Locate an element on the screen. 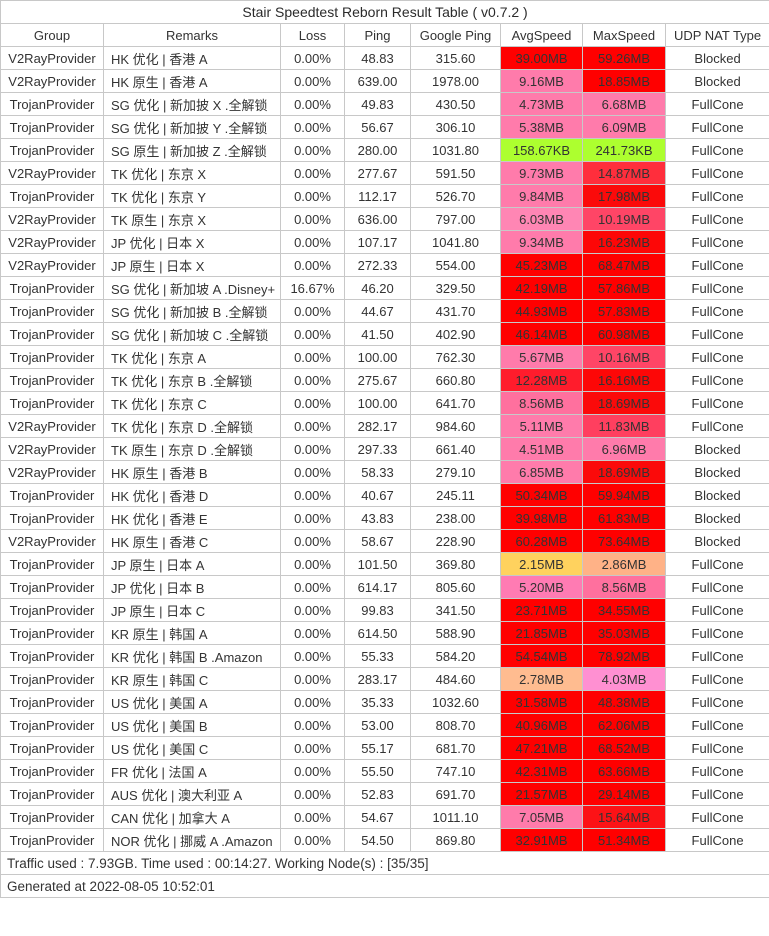  cell-ping: 297.33 is located at coordinates (377, 449).